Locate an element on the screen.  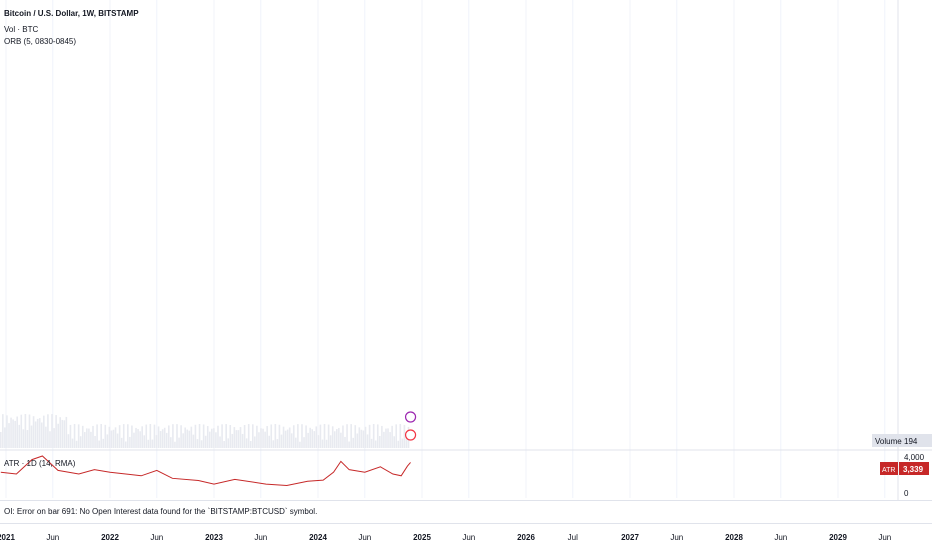
x-tick-label: 2023 is located at coordinates (214, 537).